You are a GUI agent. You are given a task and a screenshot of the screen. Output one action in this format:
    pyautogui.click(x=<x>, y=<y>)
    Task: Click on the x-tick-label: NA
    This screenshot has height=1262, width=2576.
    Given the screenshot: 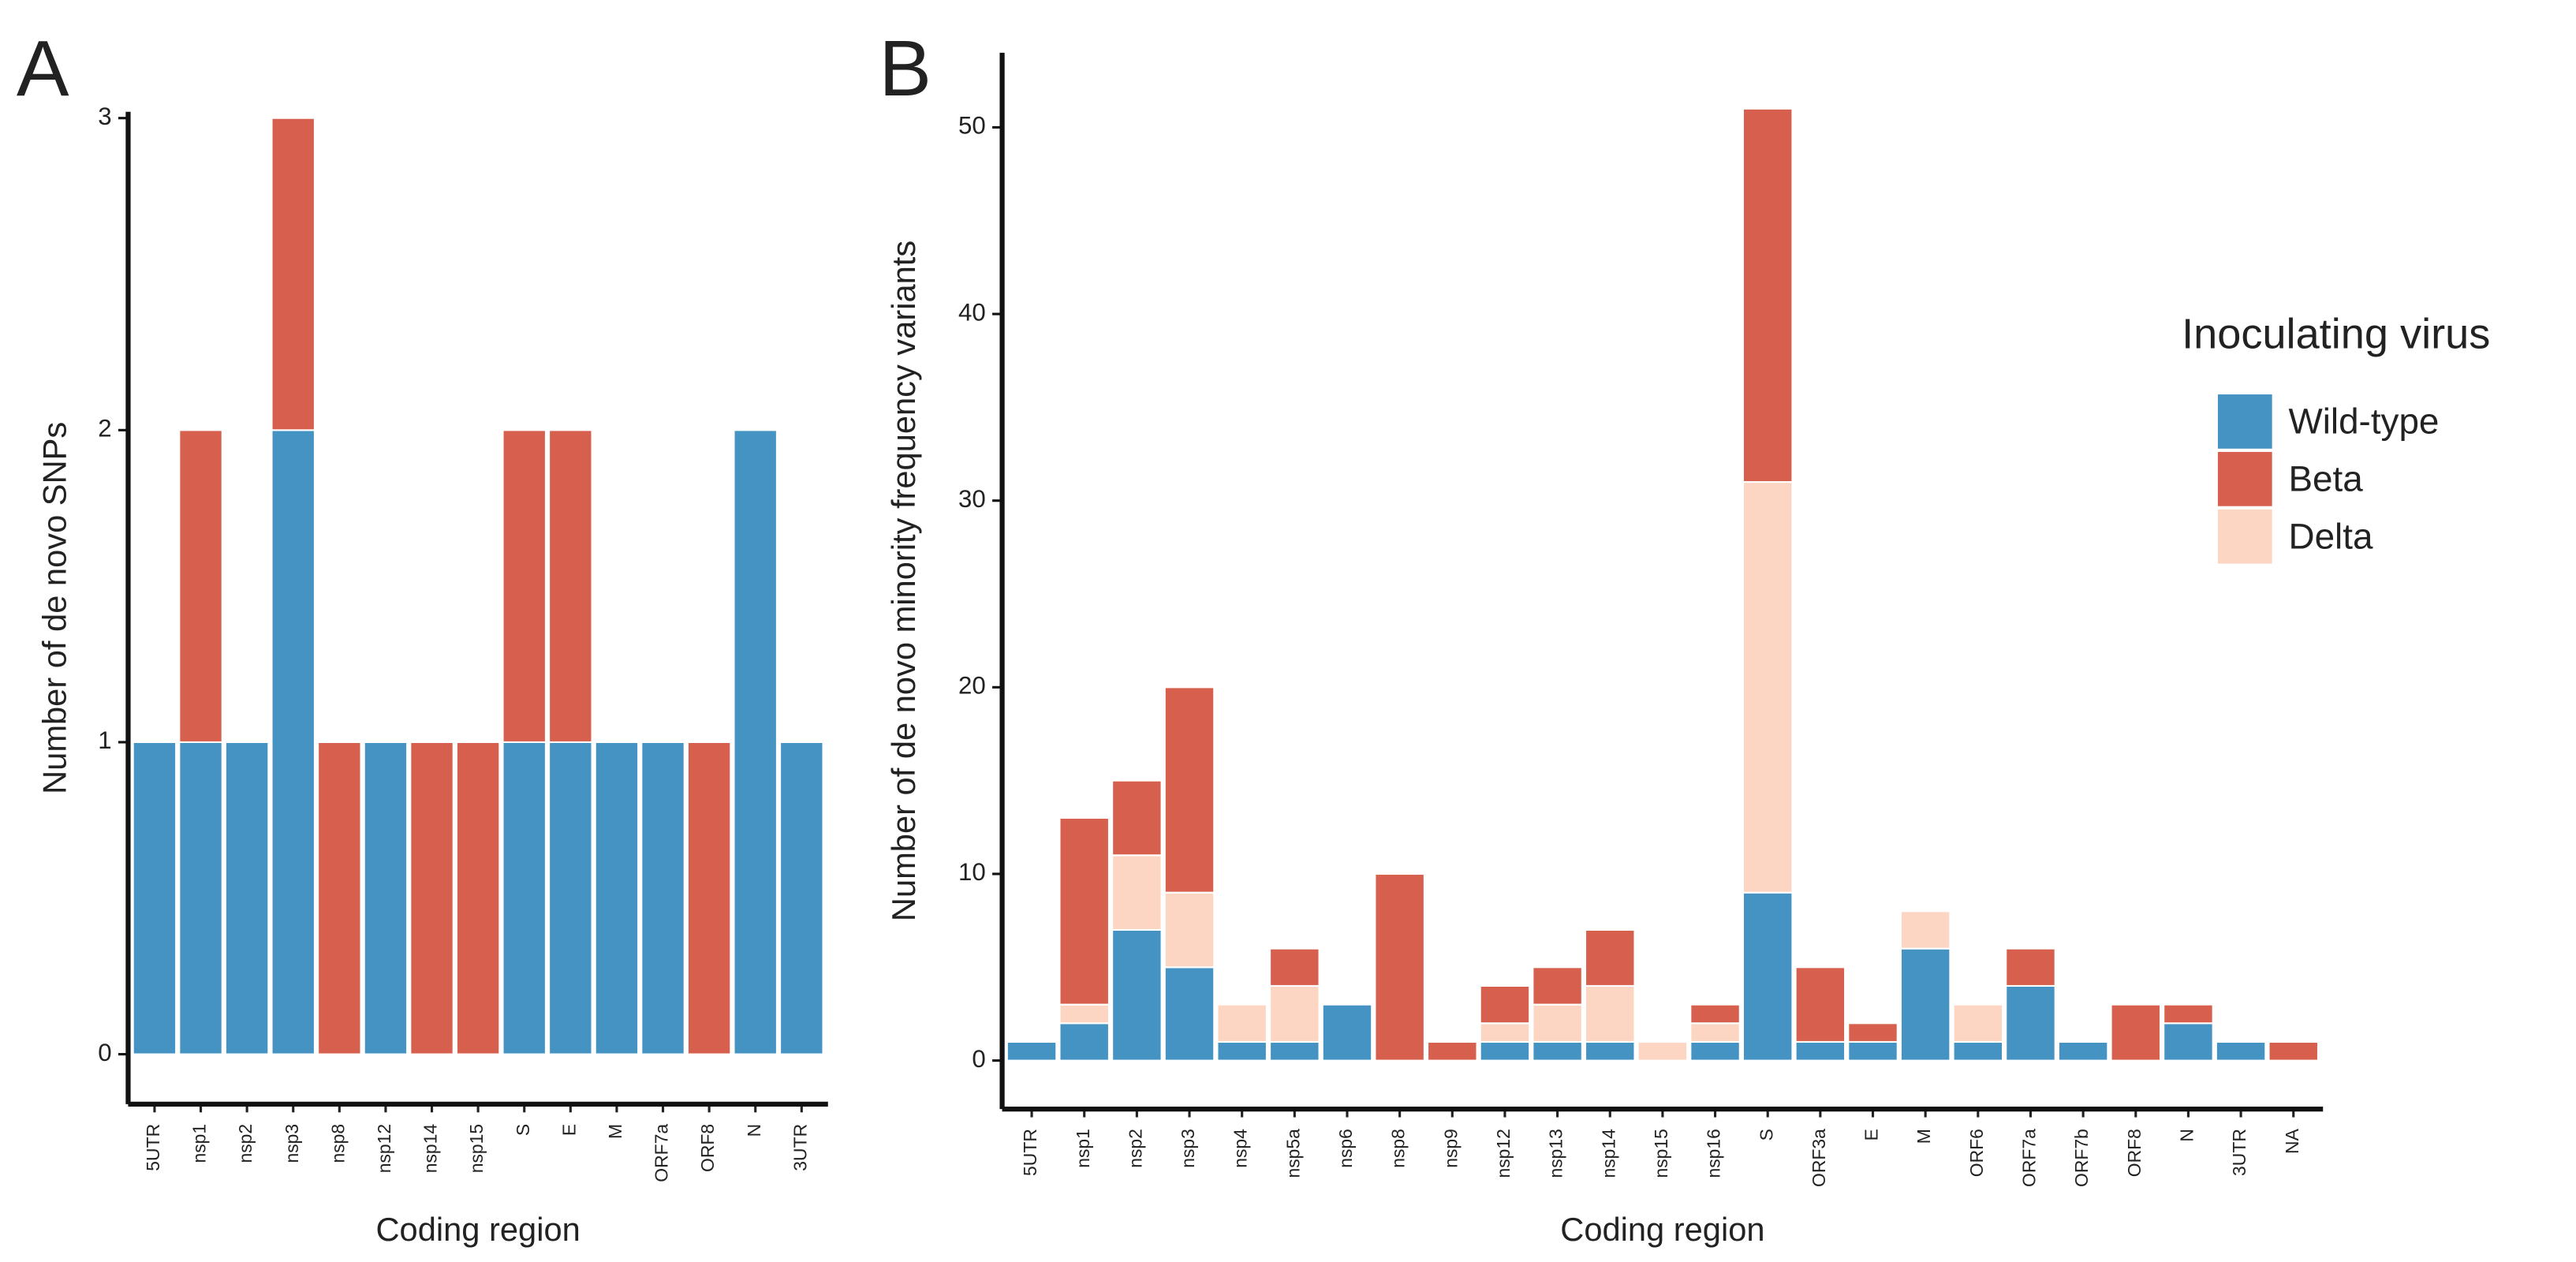 What is the action you would take?
    pyautogui.click(x=2292, y=1141)
    